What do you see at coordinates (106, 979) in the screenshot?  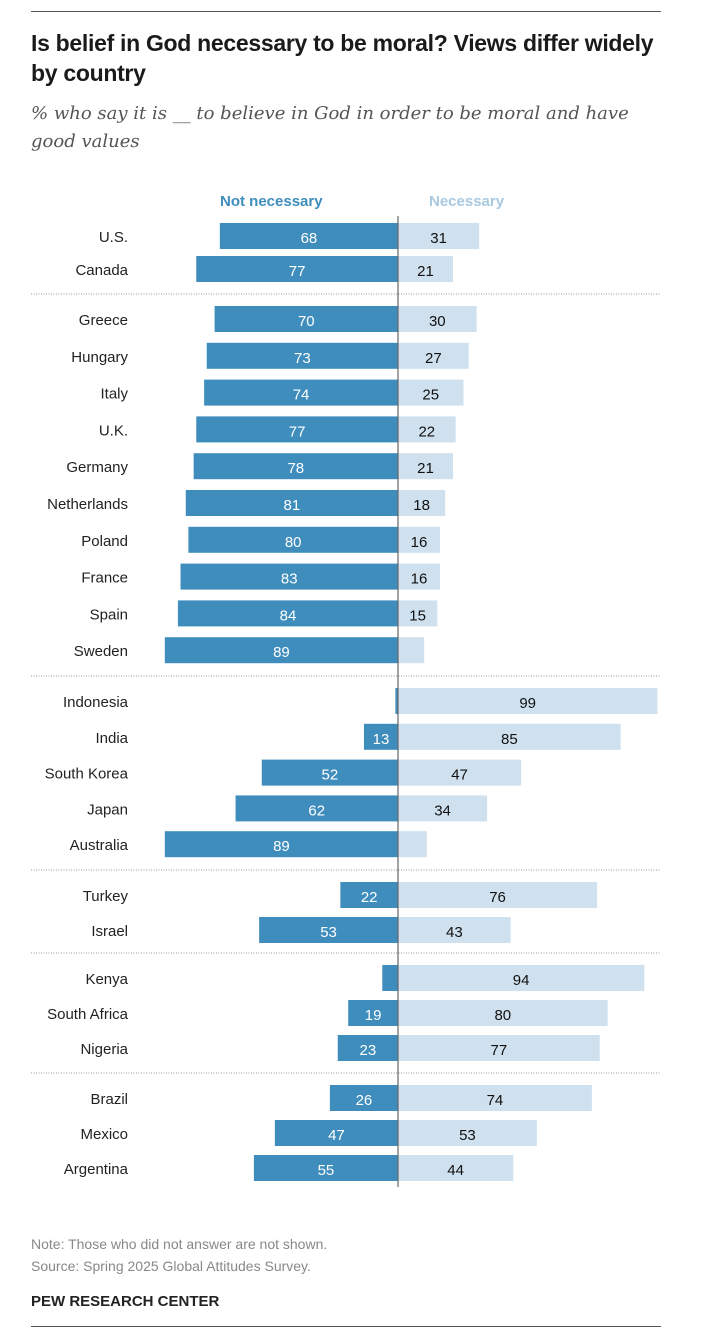 I see `country-label: Kenya` at bounding box center [106, 979].